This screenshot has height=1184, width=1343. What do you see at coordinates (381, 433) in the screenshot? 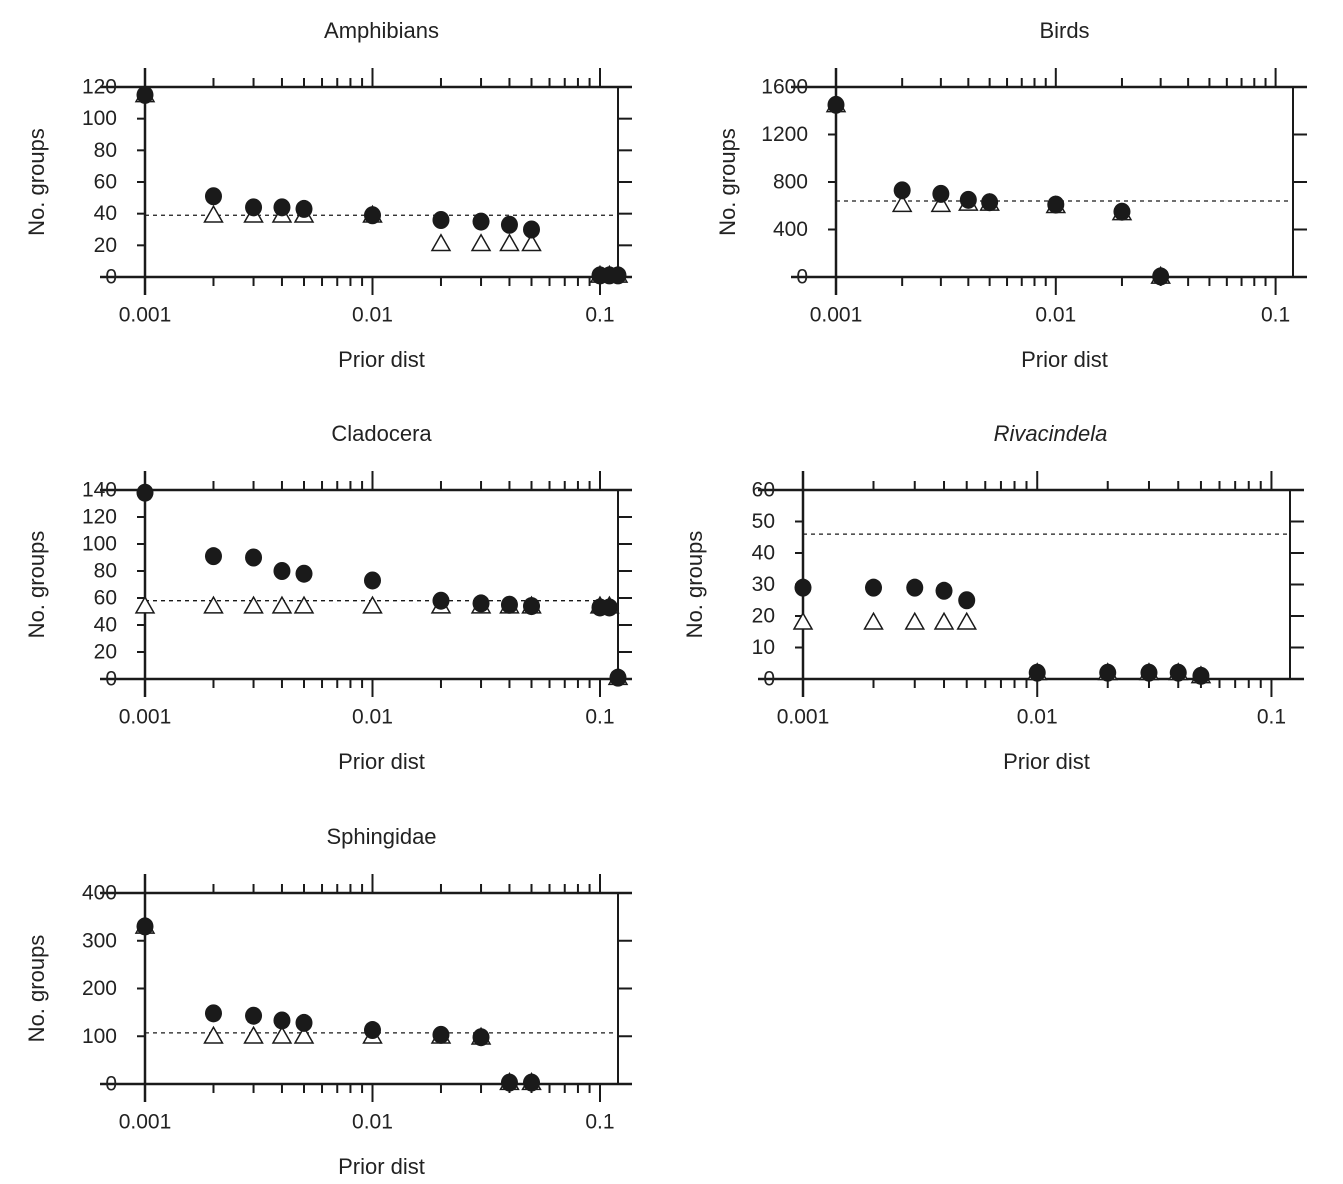
I see `panel-title: Cladocera` at bounding box center [381, 433].